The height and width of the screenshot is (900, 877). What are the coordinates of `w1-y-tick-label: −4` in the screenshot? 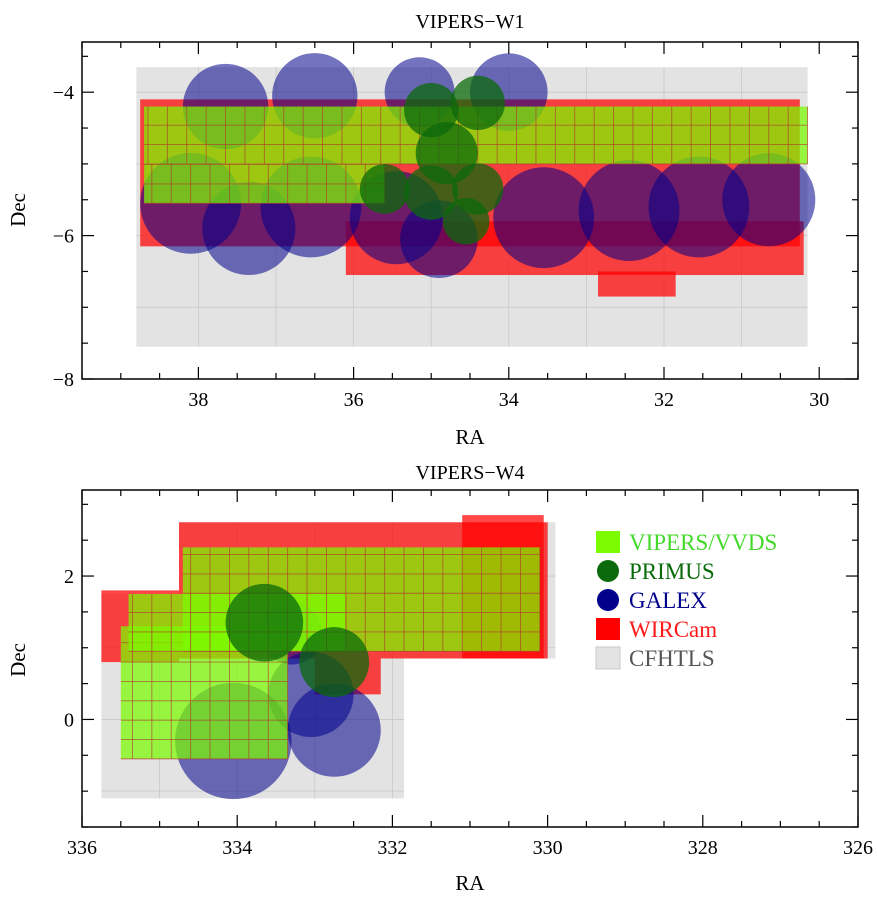 It's located at (63, 93).